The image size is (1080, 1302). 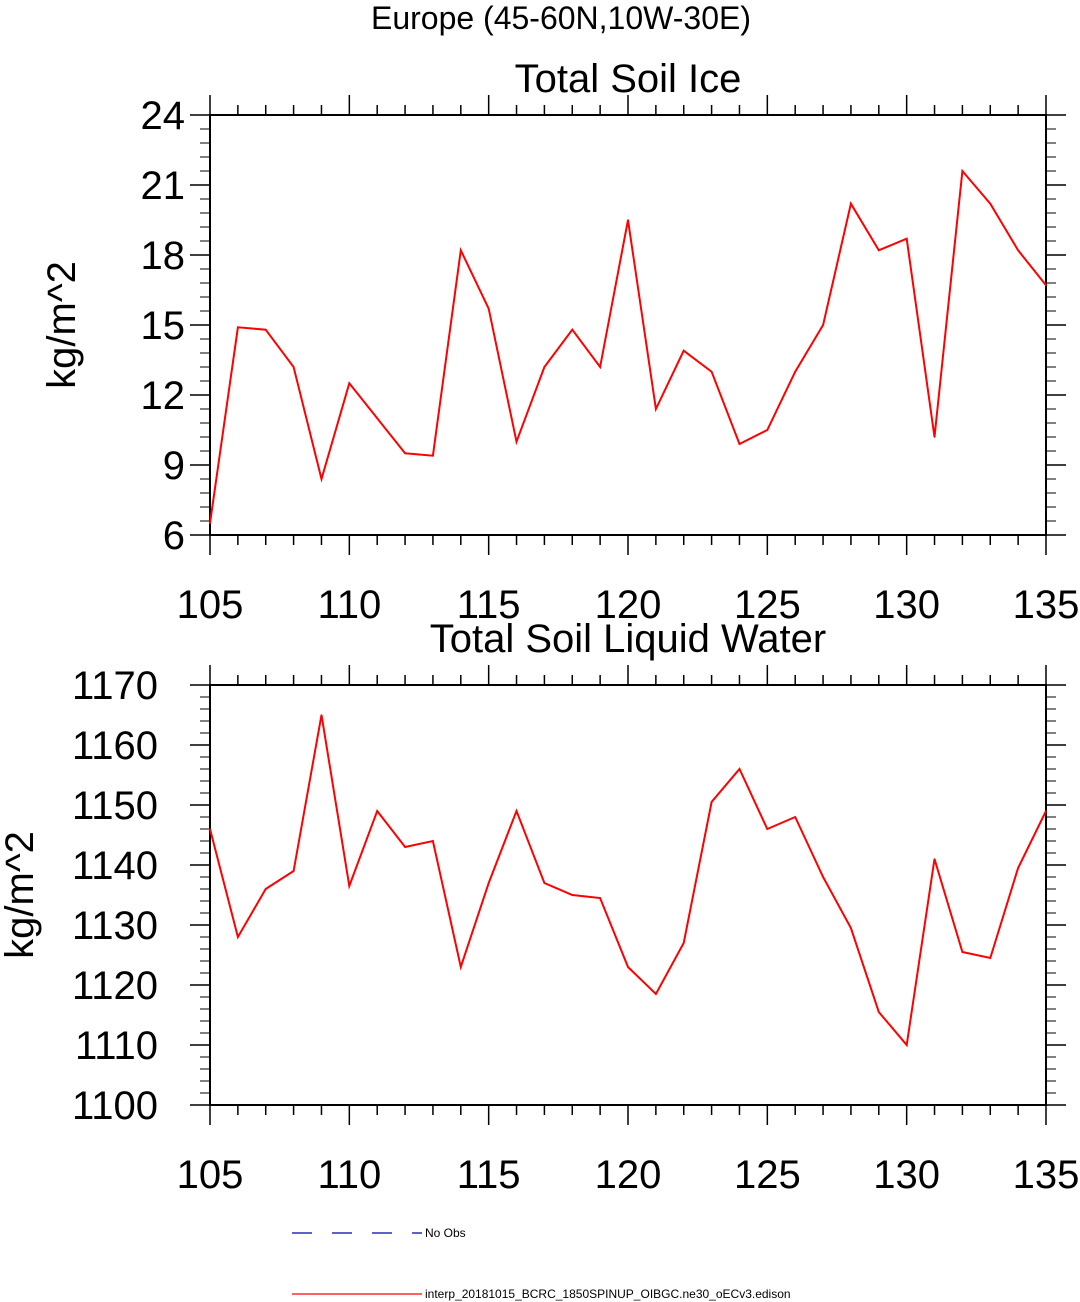 I want to click on y-tick-label: 24, so click(x=163, y=116).